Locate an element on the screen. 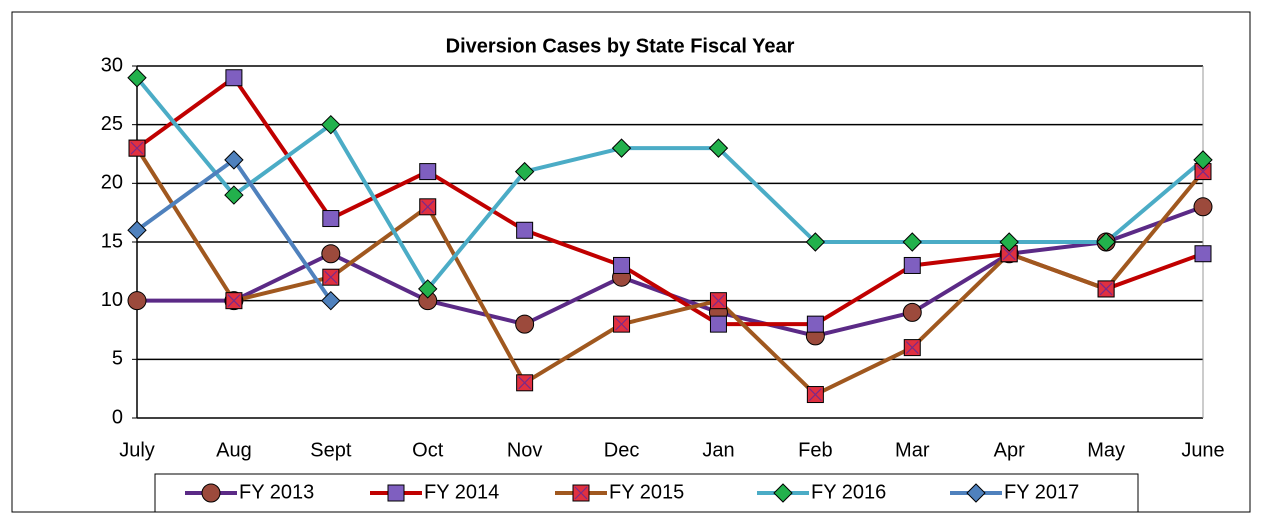 This screenshot has height=524, width=1262. y-tick-label: 5 is located at coordinates (117, 359).